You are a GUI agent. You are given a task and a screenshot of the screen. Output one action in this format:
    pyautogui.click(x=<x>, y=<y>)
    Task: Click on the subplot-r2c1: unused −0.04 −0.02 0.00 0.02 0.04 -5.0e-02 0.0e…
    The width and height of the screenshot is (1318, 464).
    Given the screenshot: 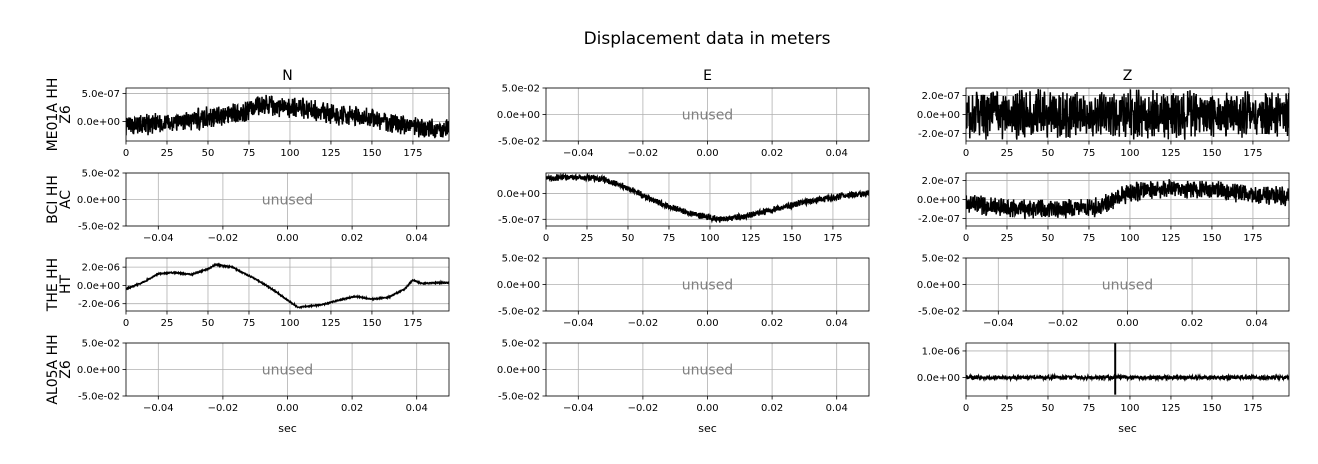 What is the action you would take?
    pyautogui.click(x=683, y=291)
    